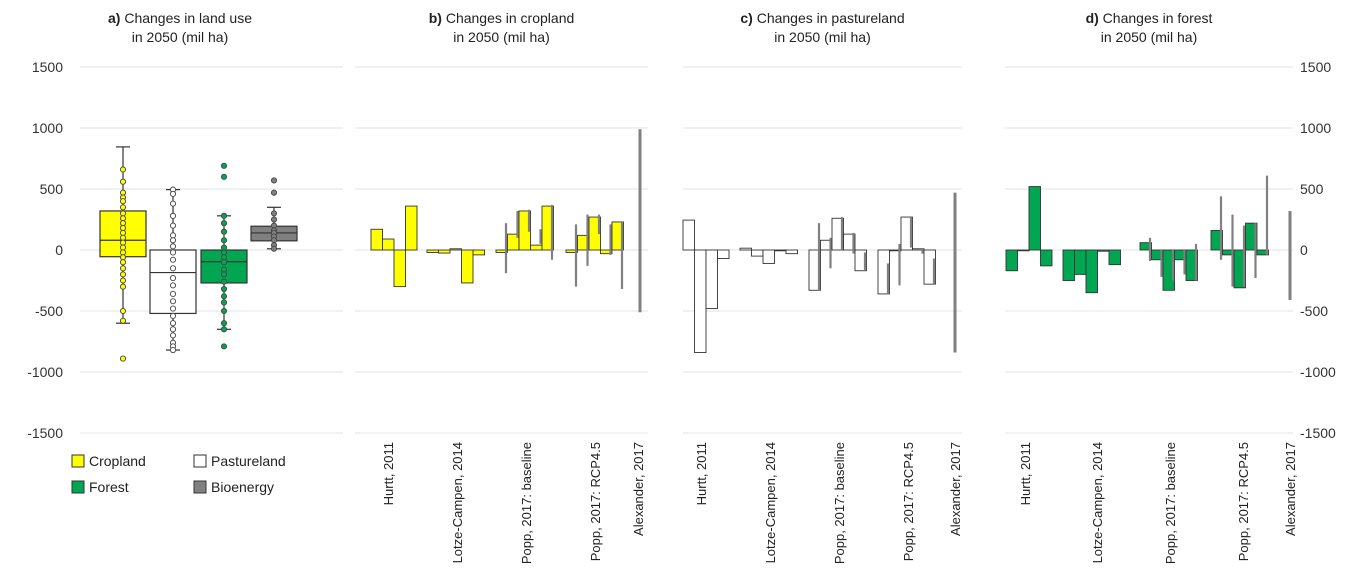 The image size is (1354, 579). What do you see at coordinates (180, 18) in the screenshot?
I see `panel-a-title: a) Changes in land use` at bounding box center [180, 18].